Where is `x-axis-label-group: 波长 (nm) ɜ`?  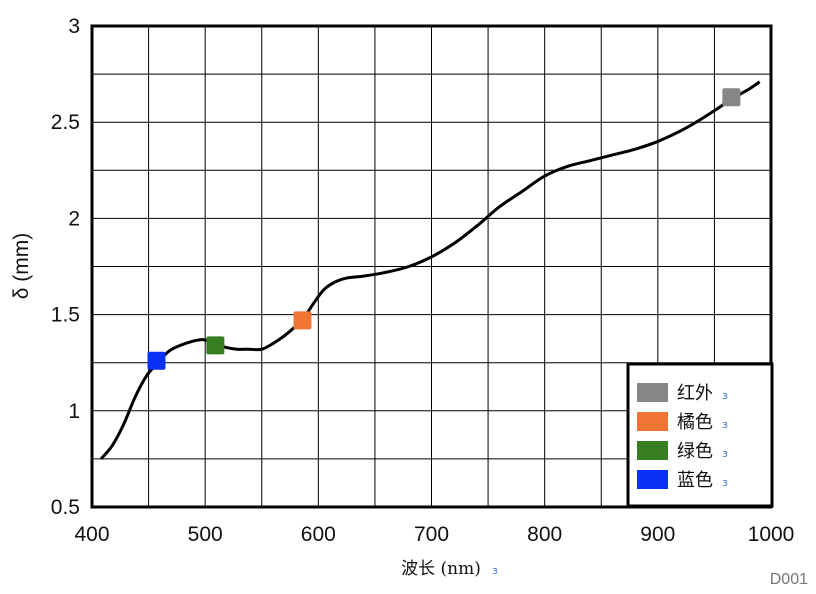 x-axis-label-group: 波长 (nm) ɜ is located at coordinates (449, 569).